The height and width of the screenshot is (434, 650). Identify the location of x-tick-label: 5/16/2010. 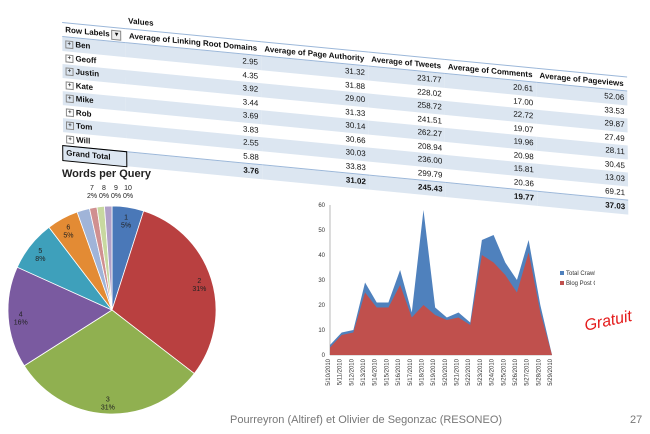
(399, 371).